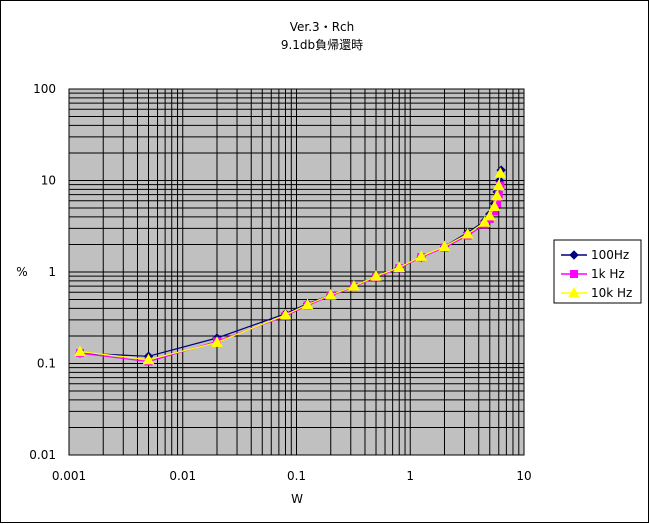 The image size is (649, 524). I want to click on y-tick-label: 0.1, so click(46, 364).